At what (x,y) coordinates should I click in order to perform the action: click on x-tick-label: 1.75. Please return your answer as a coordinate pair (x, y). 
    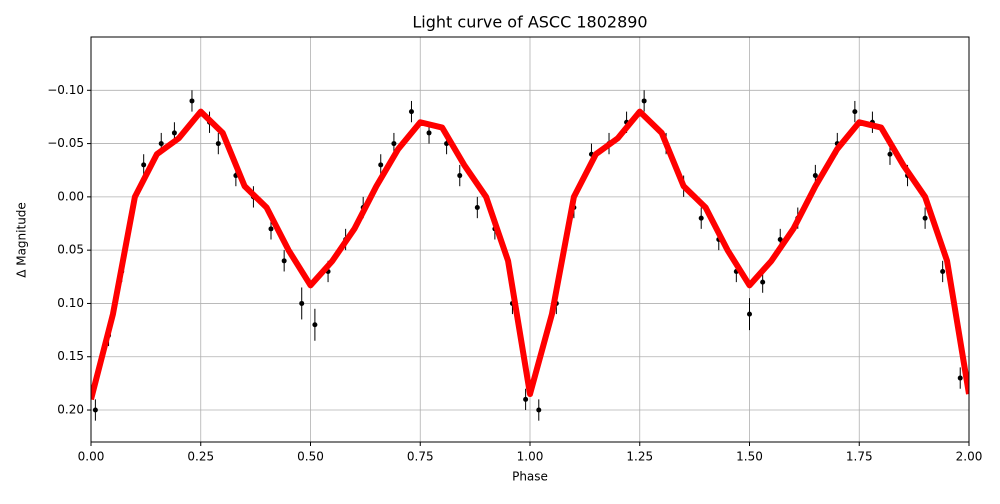
    Looking at the image, I should click on (859, 457).